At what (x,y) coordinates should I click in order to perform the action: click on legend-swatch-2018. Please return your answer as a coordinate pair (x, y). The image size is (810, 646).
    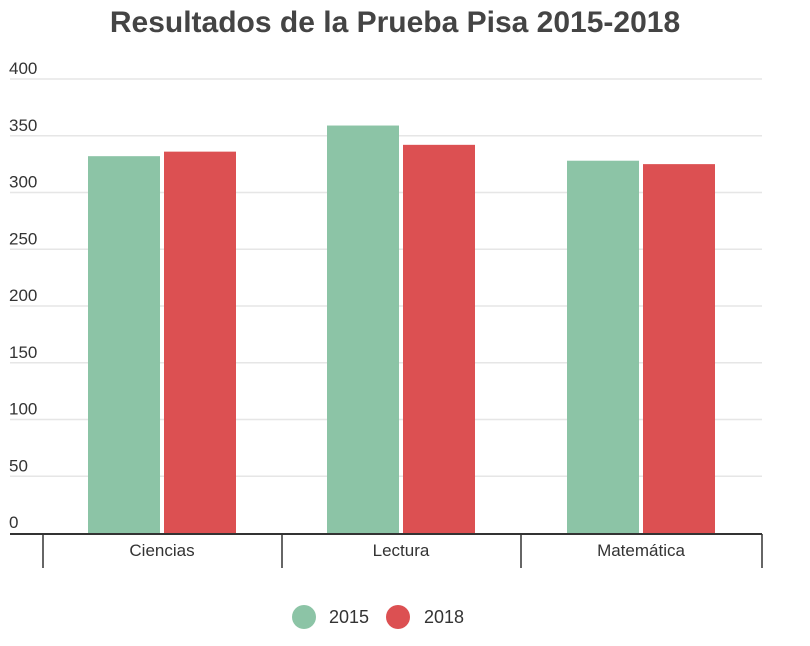
    Looking at the image, I should click on (398, 617).